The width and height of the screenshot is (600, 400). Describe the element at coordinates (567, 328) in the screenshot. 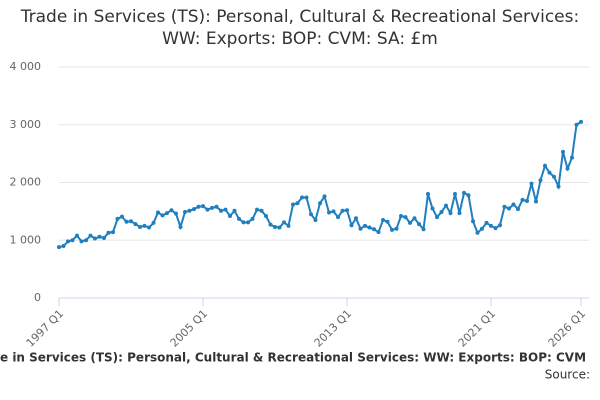

I see `x-tick-label: 2026 Q1` at that location.